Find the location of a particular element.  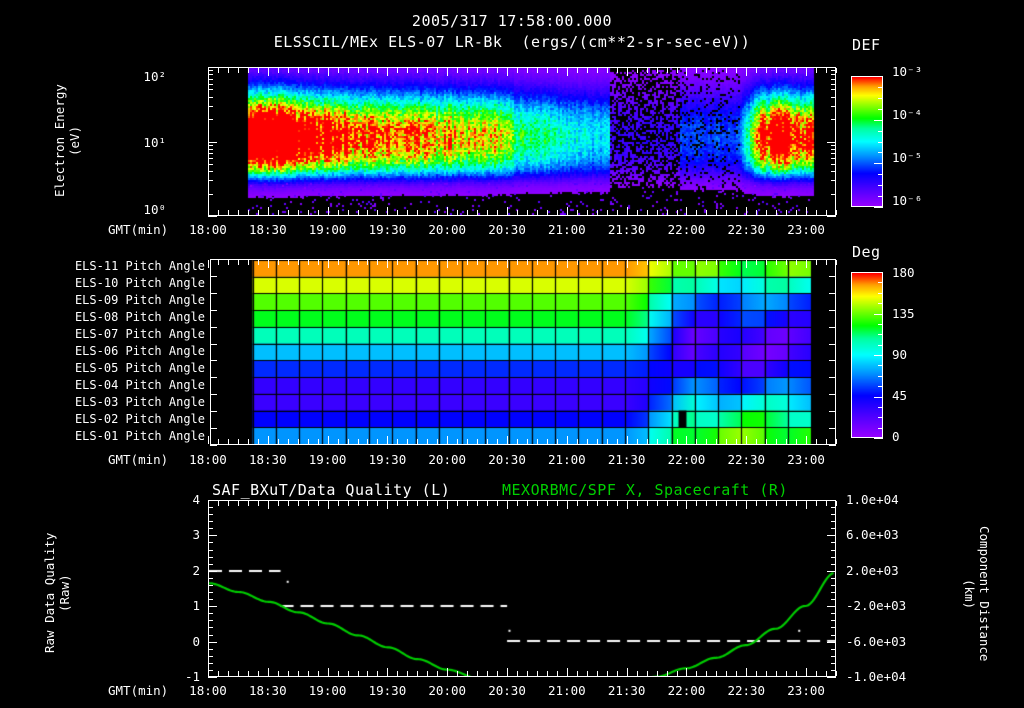

xtick-label-1900: 19:00 is located at coordinates (327, 459).